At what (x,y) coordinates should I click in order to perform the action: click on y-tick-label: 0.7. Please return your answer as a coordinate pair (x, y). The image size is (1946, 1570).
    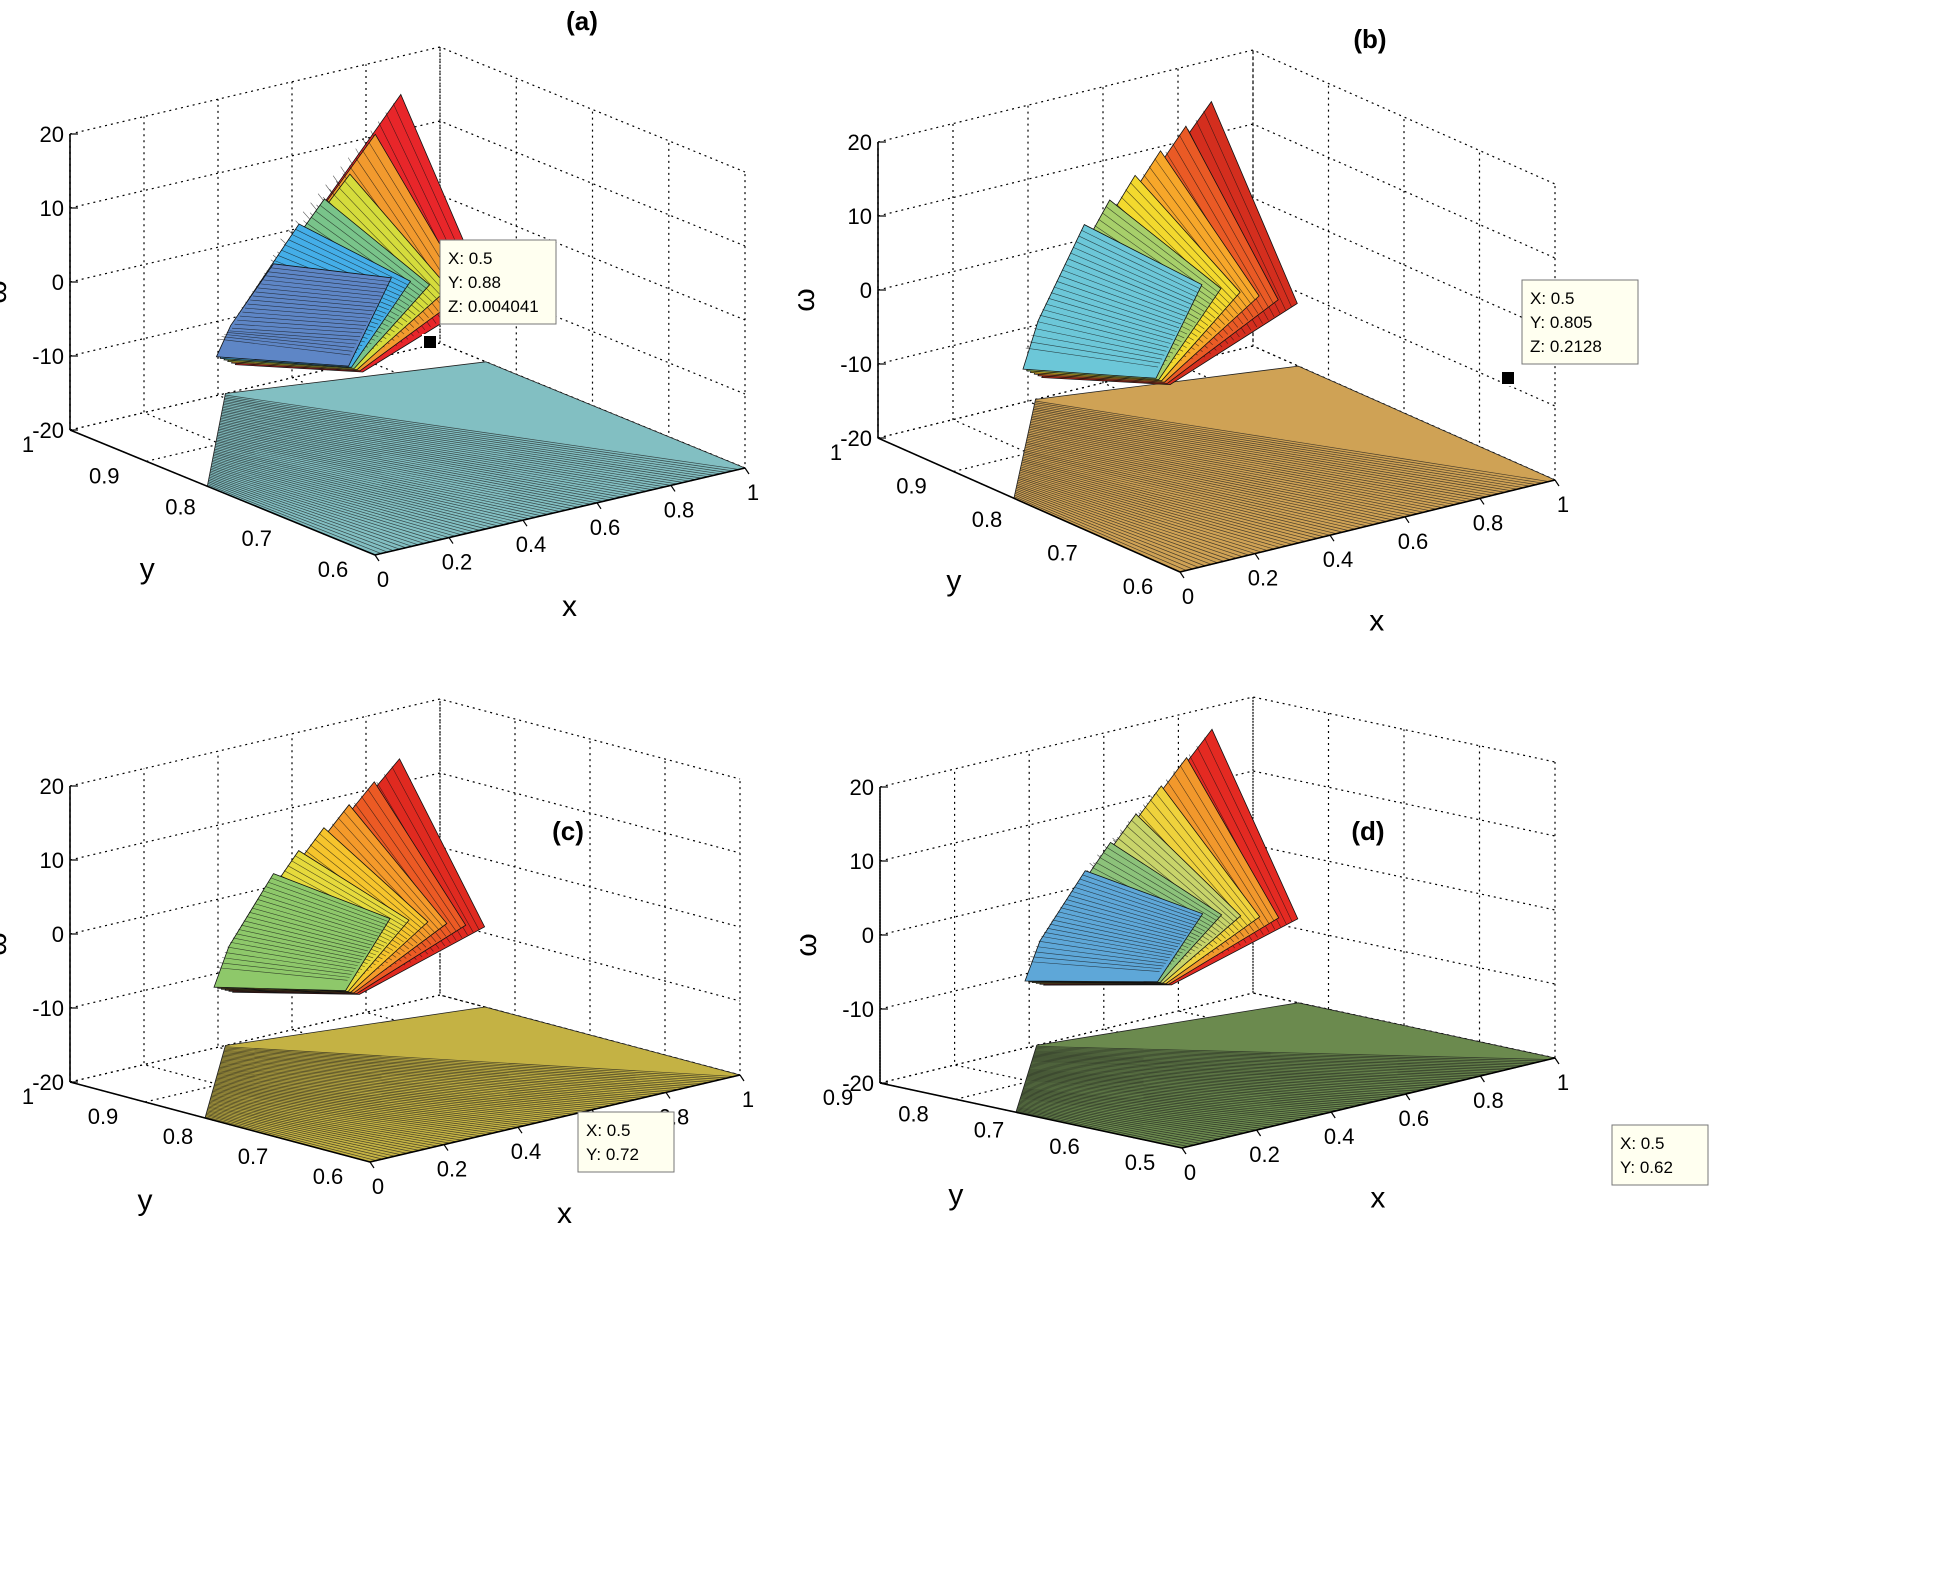
    Looking at the image, I should click on (1062, 553).